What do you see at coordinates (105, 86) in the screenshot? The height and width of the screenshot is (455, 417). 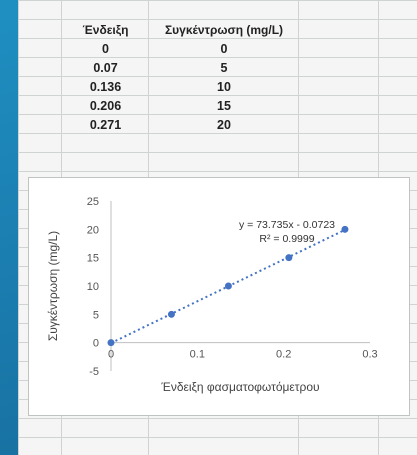 I see `cell-reading: 0.136` at bounding box center [105, 86].